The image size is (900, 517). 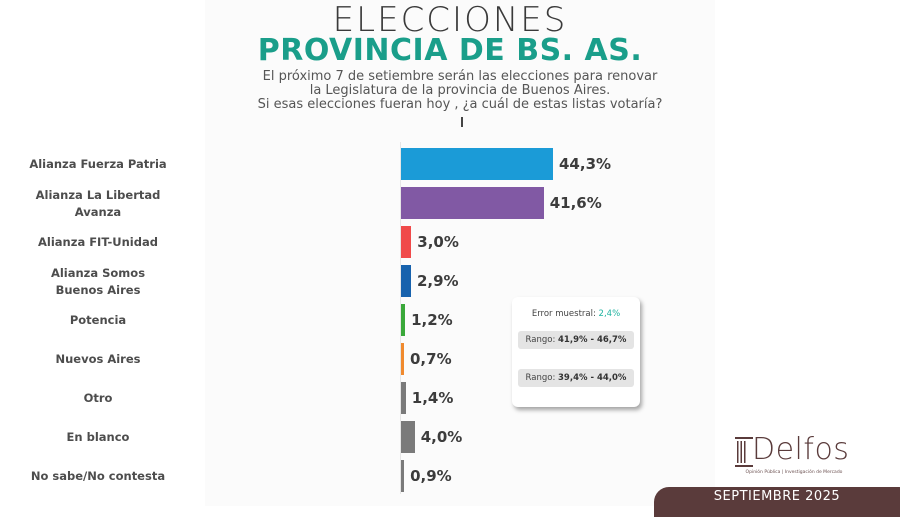 What do you see at coordinates (450, 50) in the screenshot?
I see `title-provincia: PROVINCIA DE BS. AS.` at bounding box center [450, 50].